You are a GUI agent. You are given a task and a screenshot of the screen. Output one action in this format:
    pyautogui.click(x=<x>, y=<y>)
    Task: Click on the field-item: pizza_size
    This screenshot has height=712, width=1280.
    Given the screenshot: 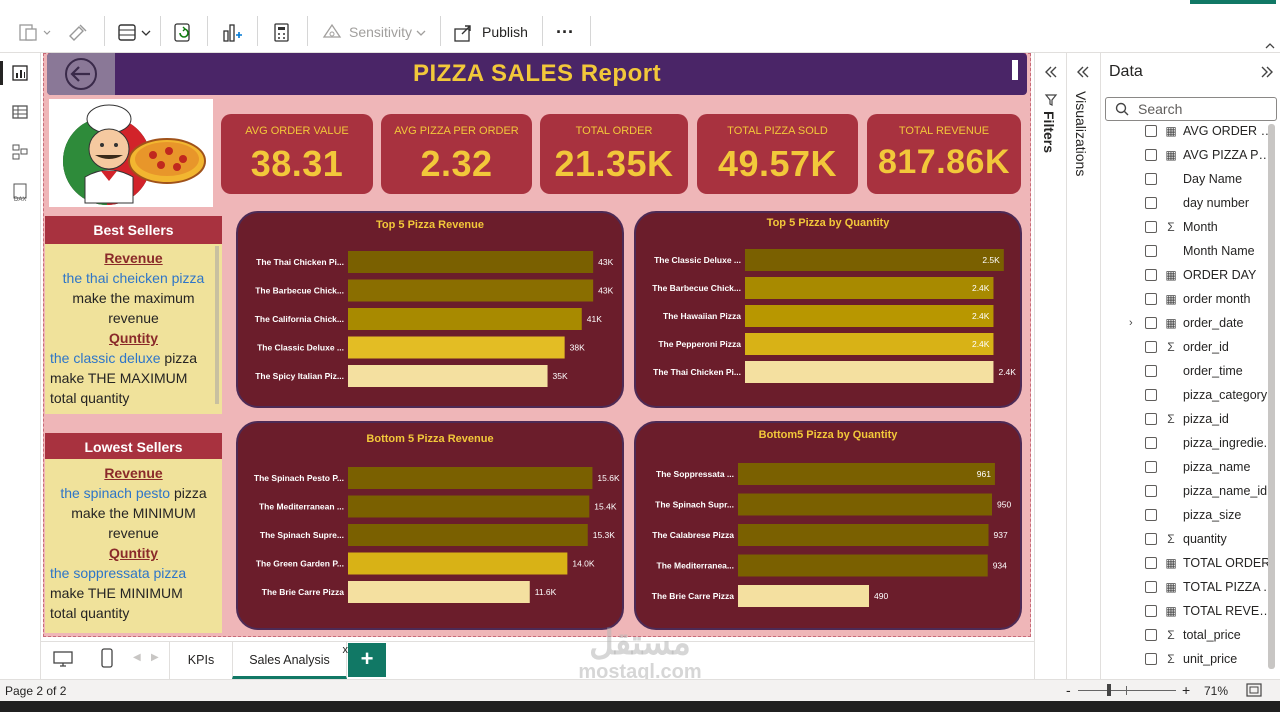 What is the action you would take?
    pyautogui.click(x=1190, y=515)
    